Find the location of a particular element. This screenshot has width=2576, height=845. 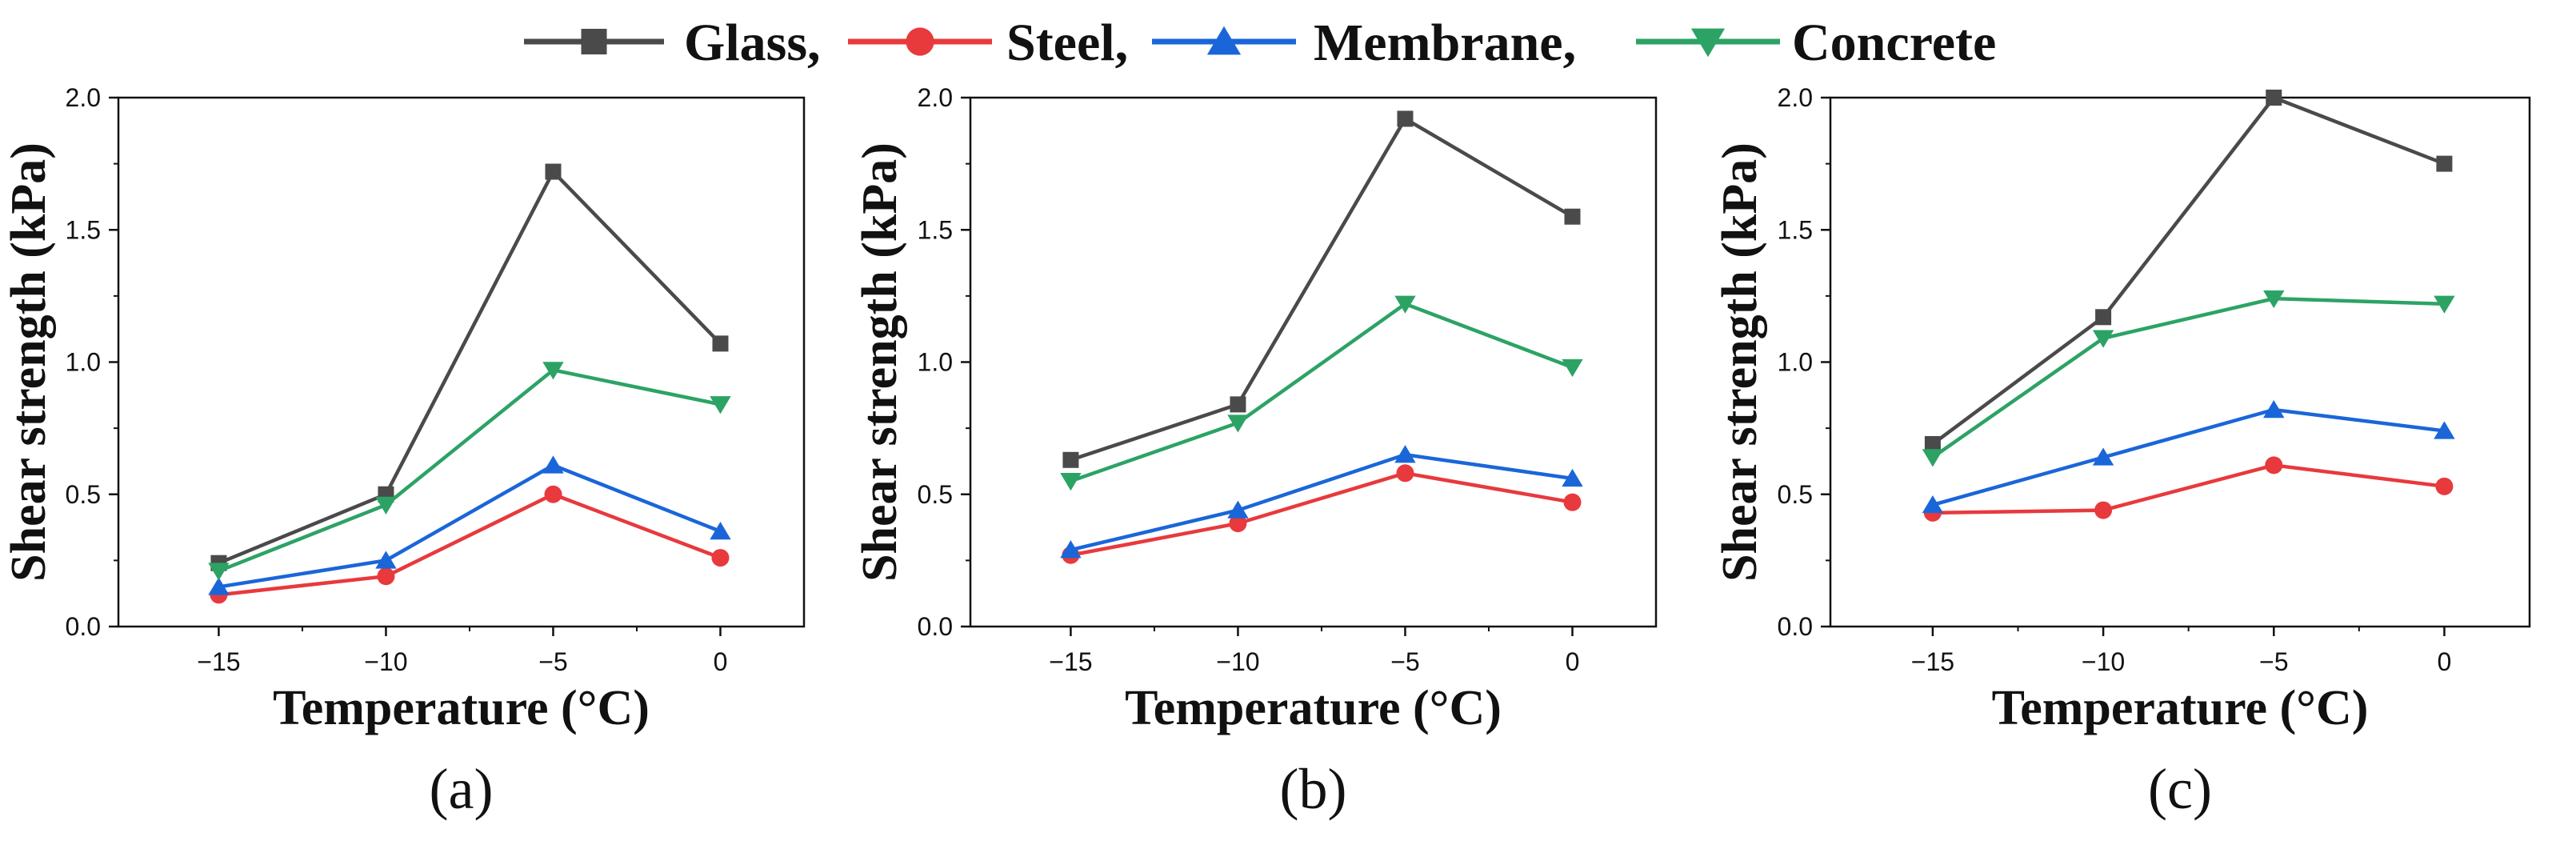

panel-b-series-membrane-line is located at coordinates (1321, 502).